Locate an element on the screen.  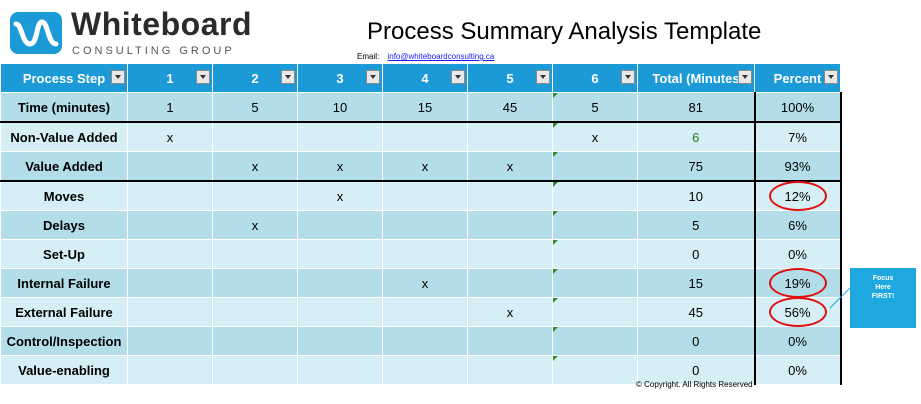
step-cell: 45 is located at coordinates (510, 107).